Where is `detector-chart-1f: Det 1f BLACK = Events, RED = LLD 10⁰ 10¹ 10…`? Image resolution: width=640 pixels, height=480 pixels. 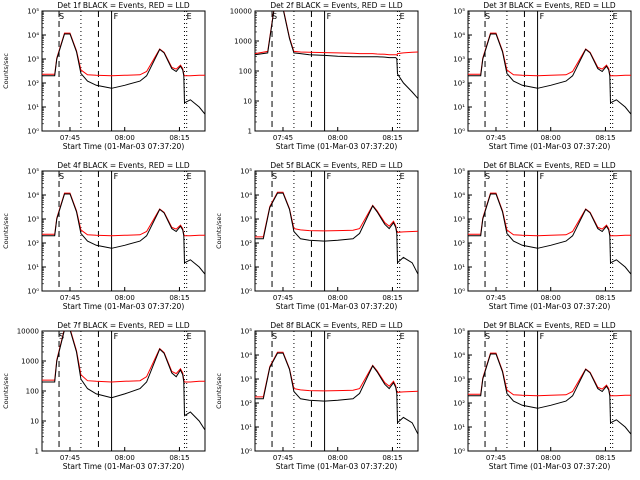 detector-chart-1f: Det 1f BLACK = Events, RED = LLD 10⁰ 10¹ 10… is located at coordinates (104, 76).